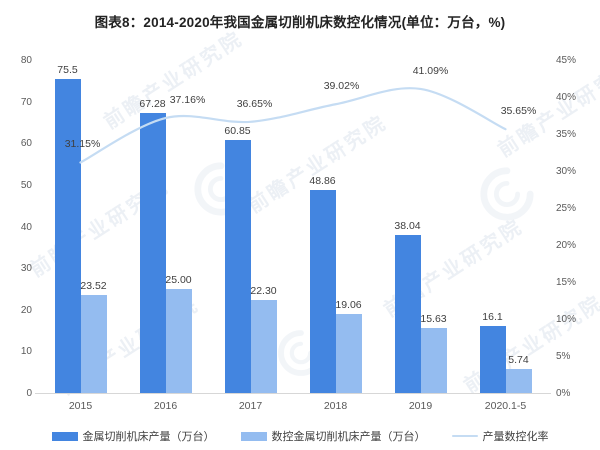 The image size is (600, 450). Describe the element at coordinates (518, 111) in the screenshot. I see `line-point-label: 35.65%` at that location.